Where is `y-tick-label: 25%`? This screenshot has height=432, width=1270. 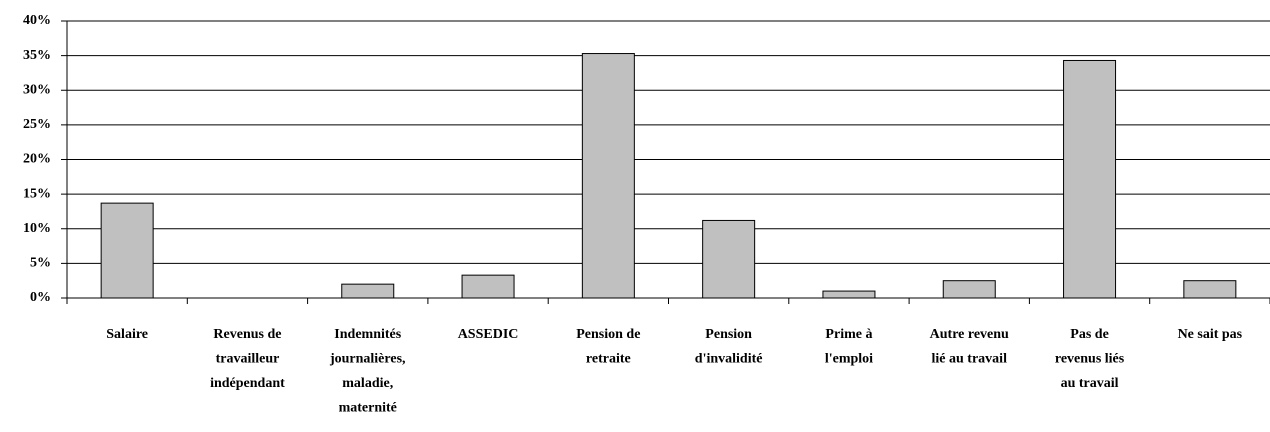 y-tick-label: 25% is located at coordinates (37, 124).